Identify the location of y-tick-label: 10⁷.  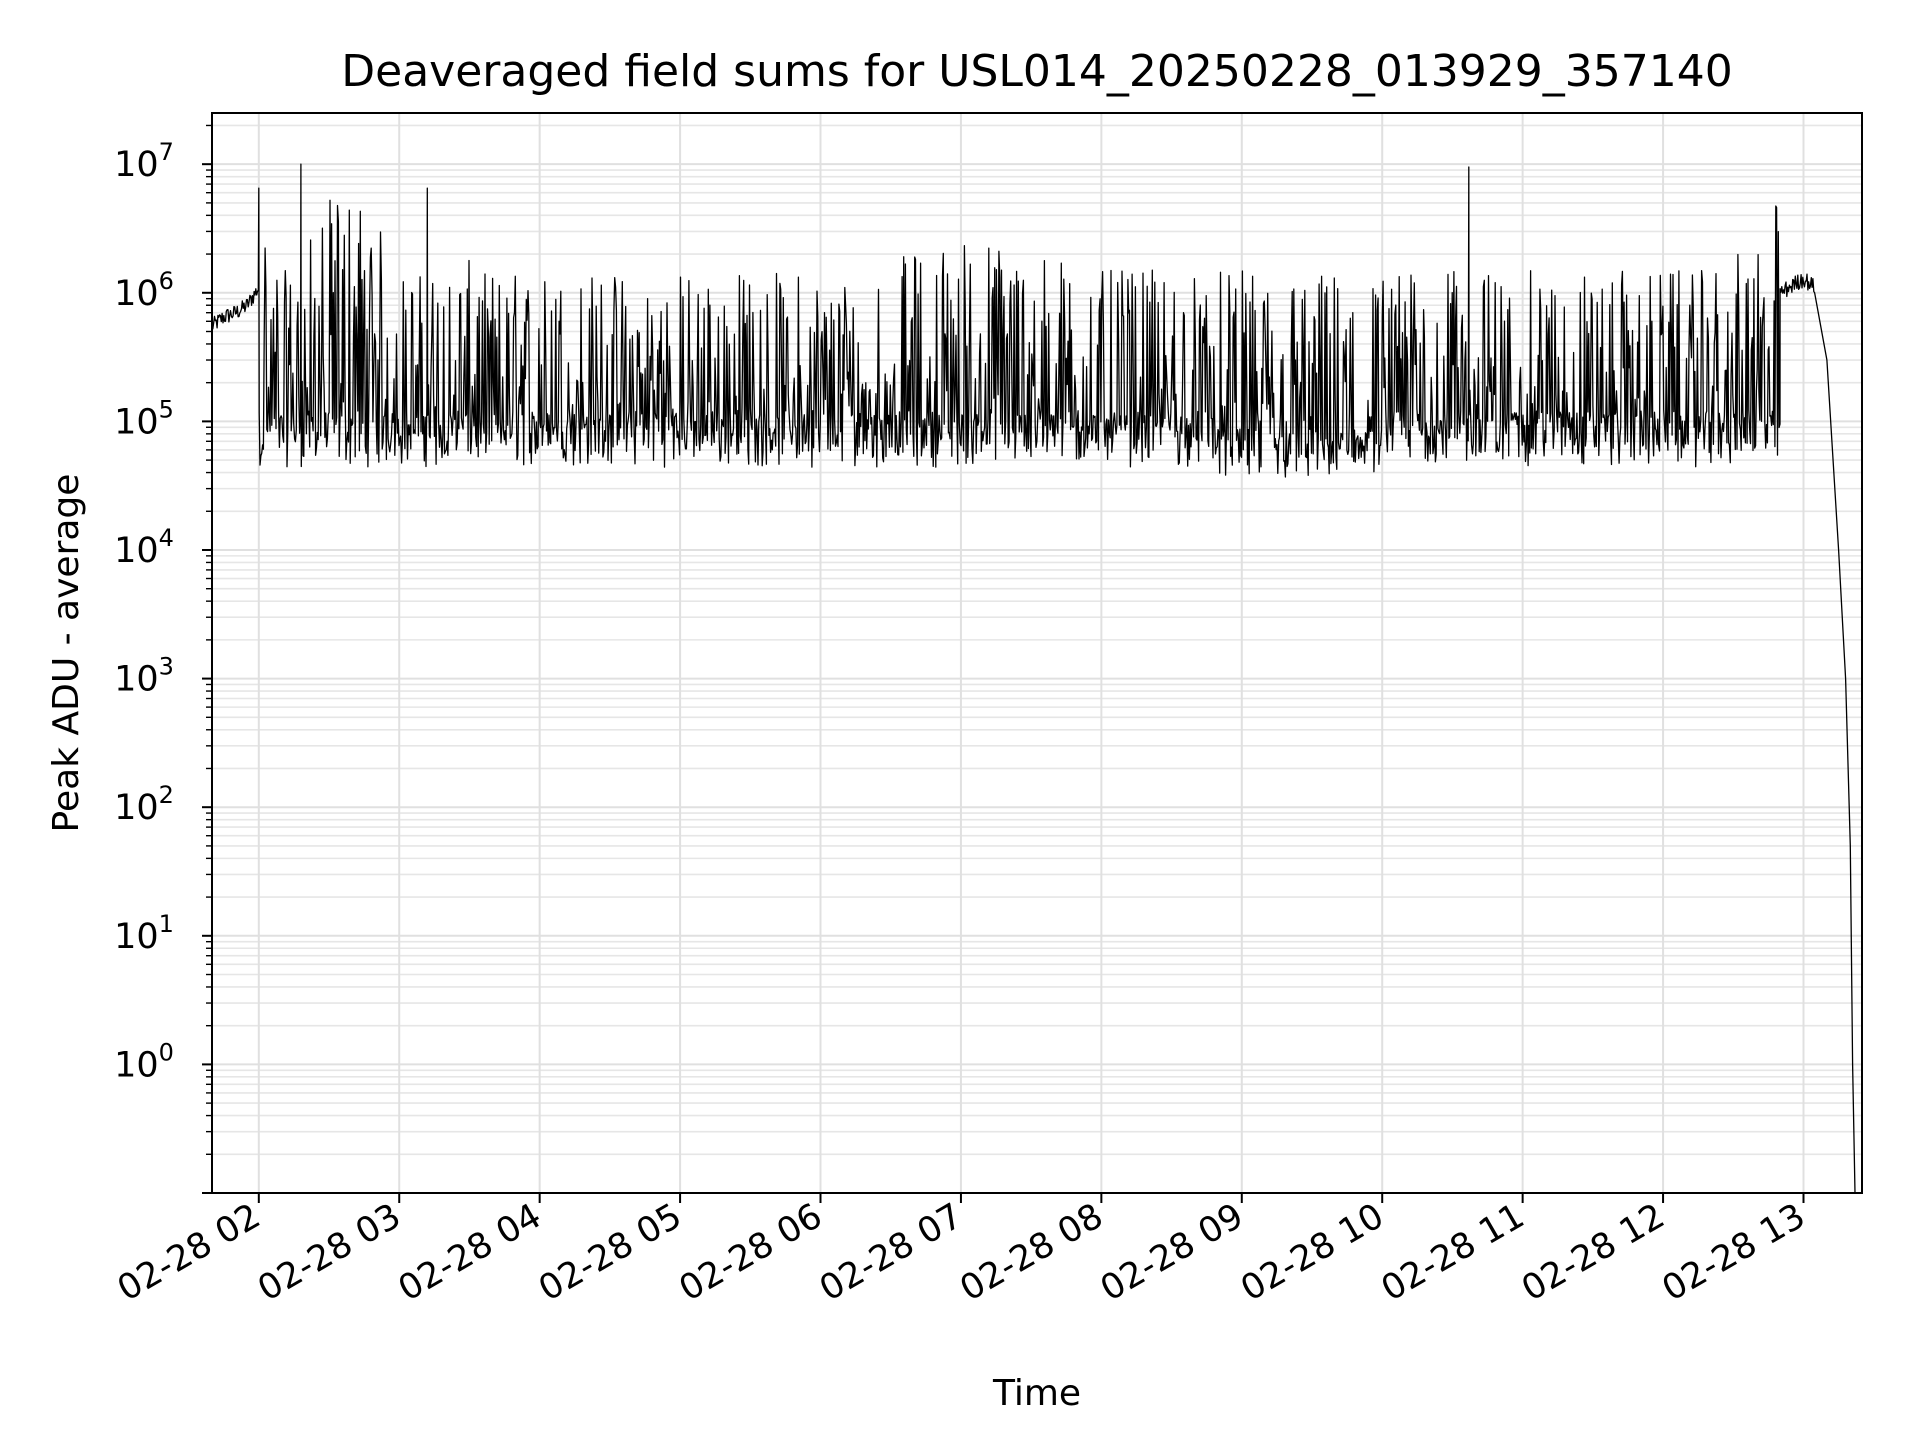
(144, 161).